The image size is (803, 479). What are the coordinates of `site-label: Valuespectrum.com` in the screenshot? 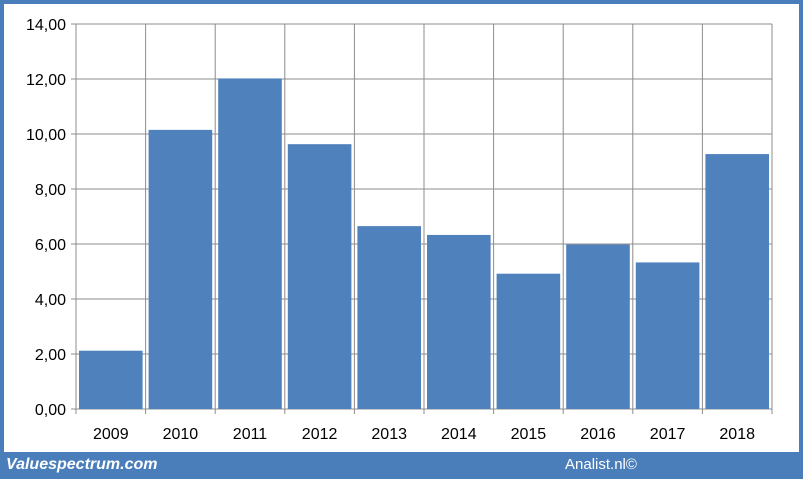 It's located at (82, 464).